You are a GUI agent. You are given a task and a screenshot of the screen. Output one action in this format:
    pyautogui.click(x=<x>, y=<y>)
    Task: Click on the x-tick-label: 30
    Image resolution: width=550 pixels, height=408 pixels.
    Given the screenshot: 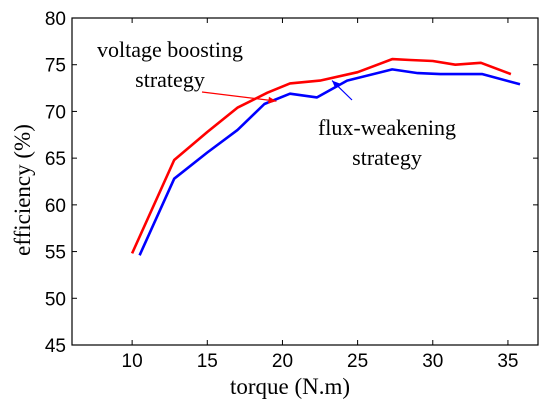 What is the action you would take?
    pyautogui.click(x=432, y=361)
    